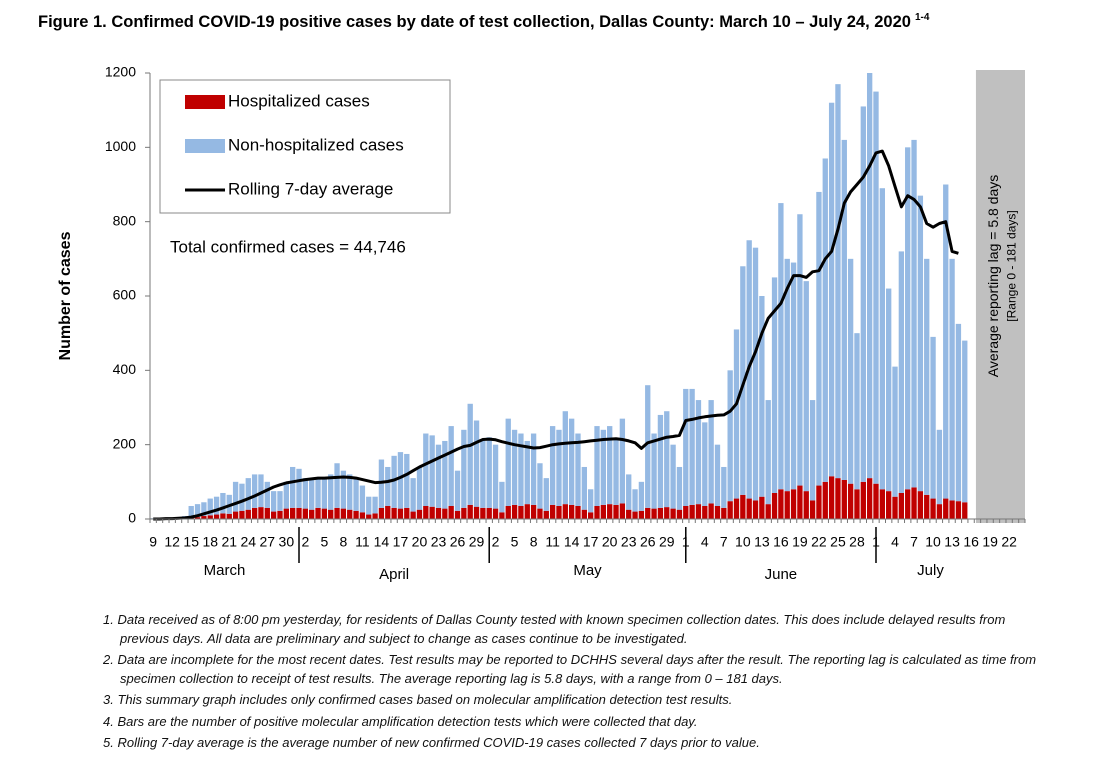  Describe the element at coordinates (914, 542) in the screenshot. I see `x-tick-label: 7` at that location.